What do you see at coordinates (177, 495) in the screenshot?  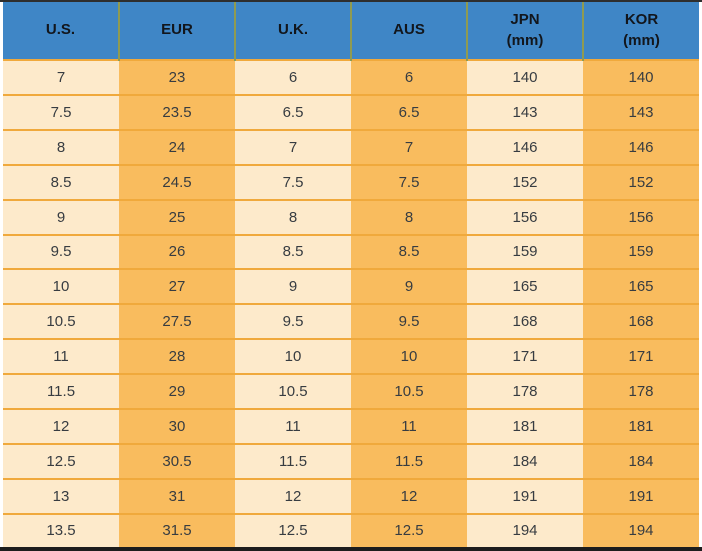 I see `size-cell: 31` at bounding box center [177, 495].